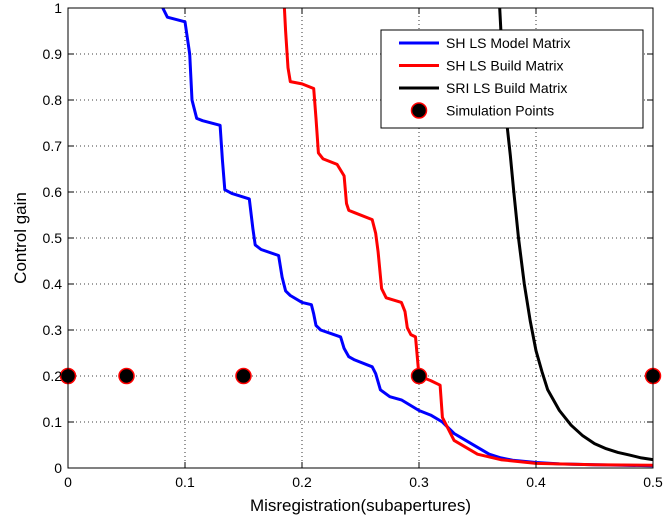 The width and height of the screenshot is (665, 525). Describe the element at coordinates (53, 54) in the screenshot. I see `y-tick-label: 0.9` at that location.